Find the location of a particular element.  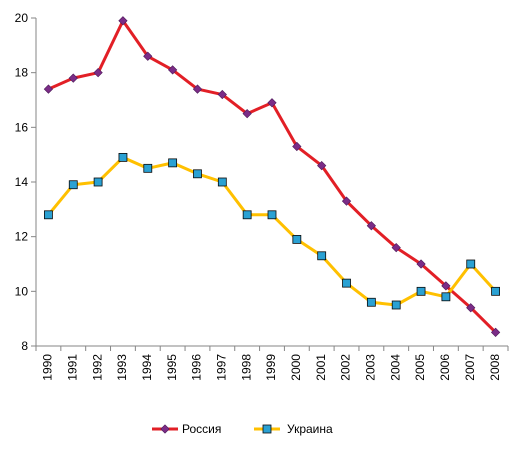

x-tick-label: 2005 is located at coordinates (420, 367).